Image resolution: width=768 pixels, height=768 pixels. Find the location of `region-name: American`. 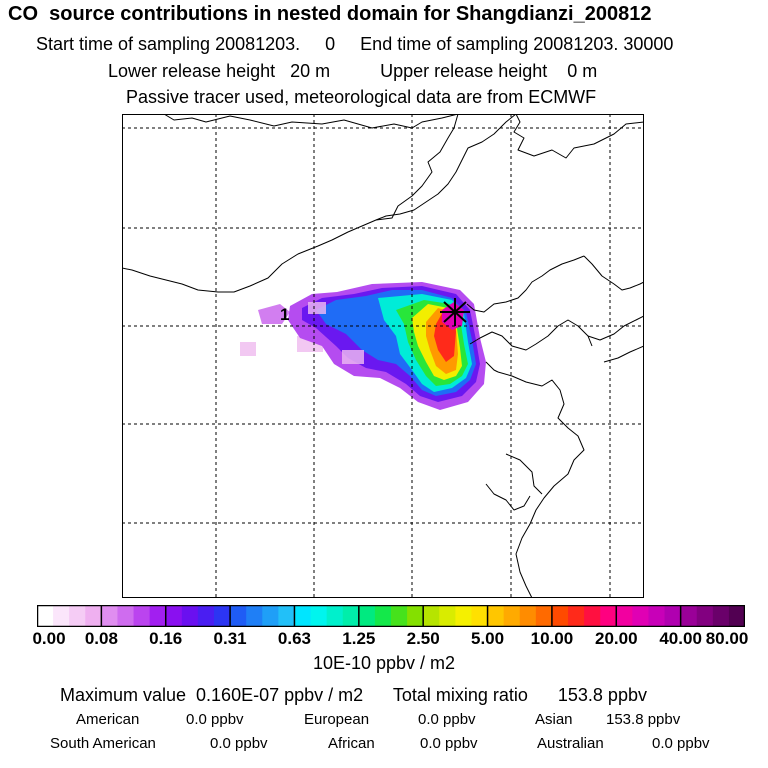

region-name: American is located at coordinates (108, 719).